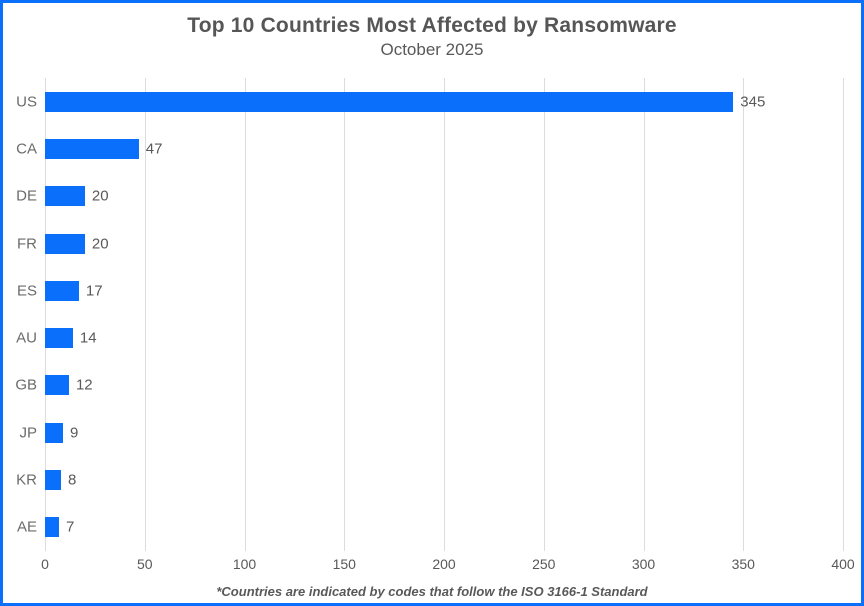 This screenshot has width=864, height=606. Describe the element at coordinates (429, 196) in the screenshot. I see `bar-row: DE 20` at that location.